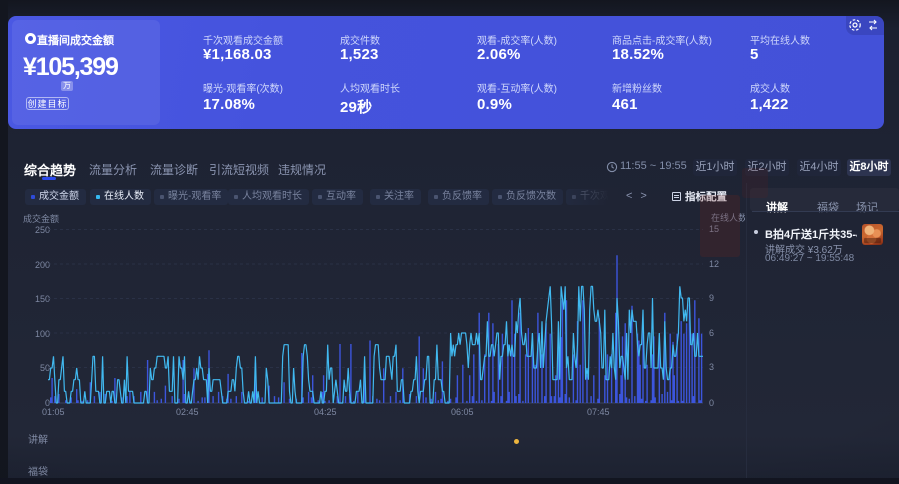  What do you see at coordinates (187, 412) in the screenshot?
I see `svg-text: 02:45` at bounding box center [187, 412].